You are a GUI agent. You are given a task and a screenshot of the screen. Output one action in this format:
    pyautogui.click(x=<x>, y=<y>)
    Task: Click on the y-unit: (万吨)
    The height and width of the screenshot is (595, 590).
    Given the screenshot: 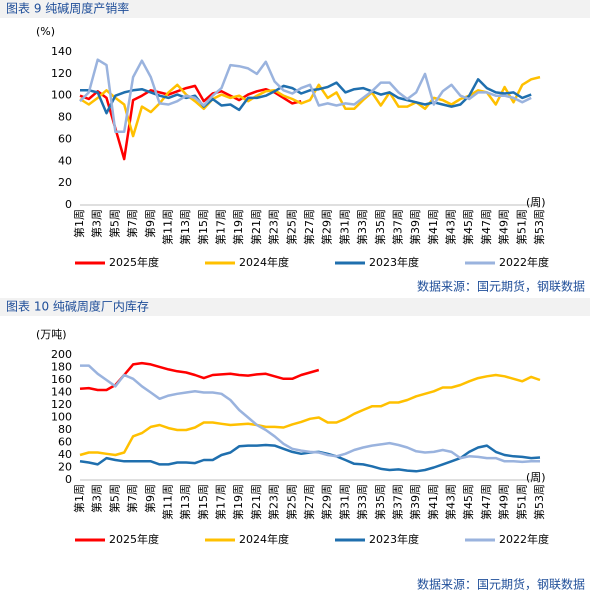 What is the action you would take?
    pyautogui.click(x=51, y=334)
    